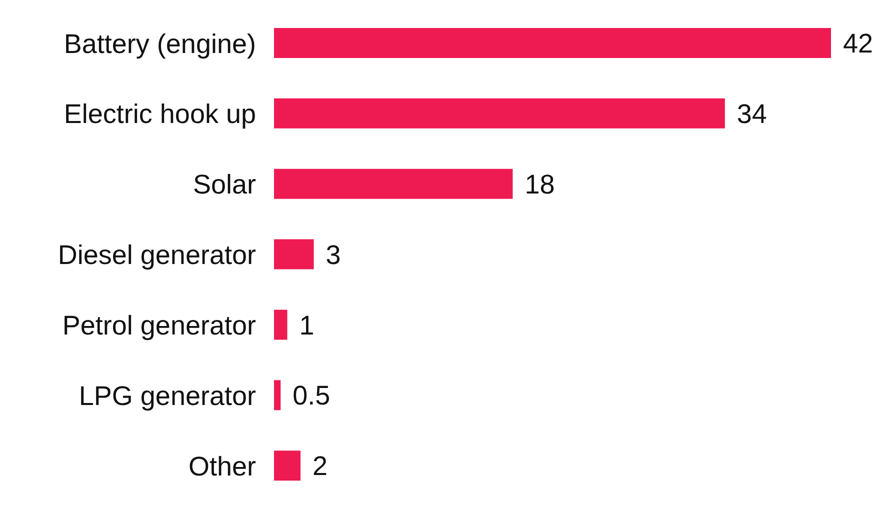 This screenshot has width=889, height=509. Describe the element at coordinates (222, 466) in the screenshot. I see `y-tick-label: Other` at that location.